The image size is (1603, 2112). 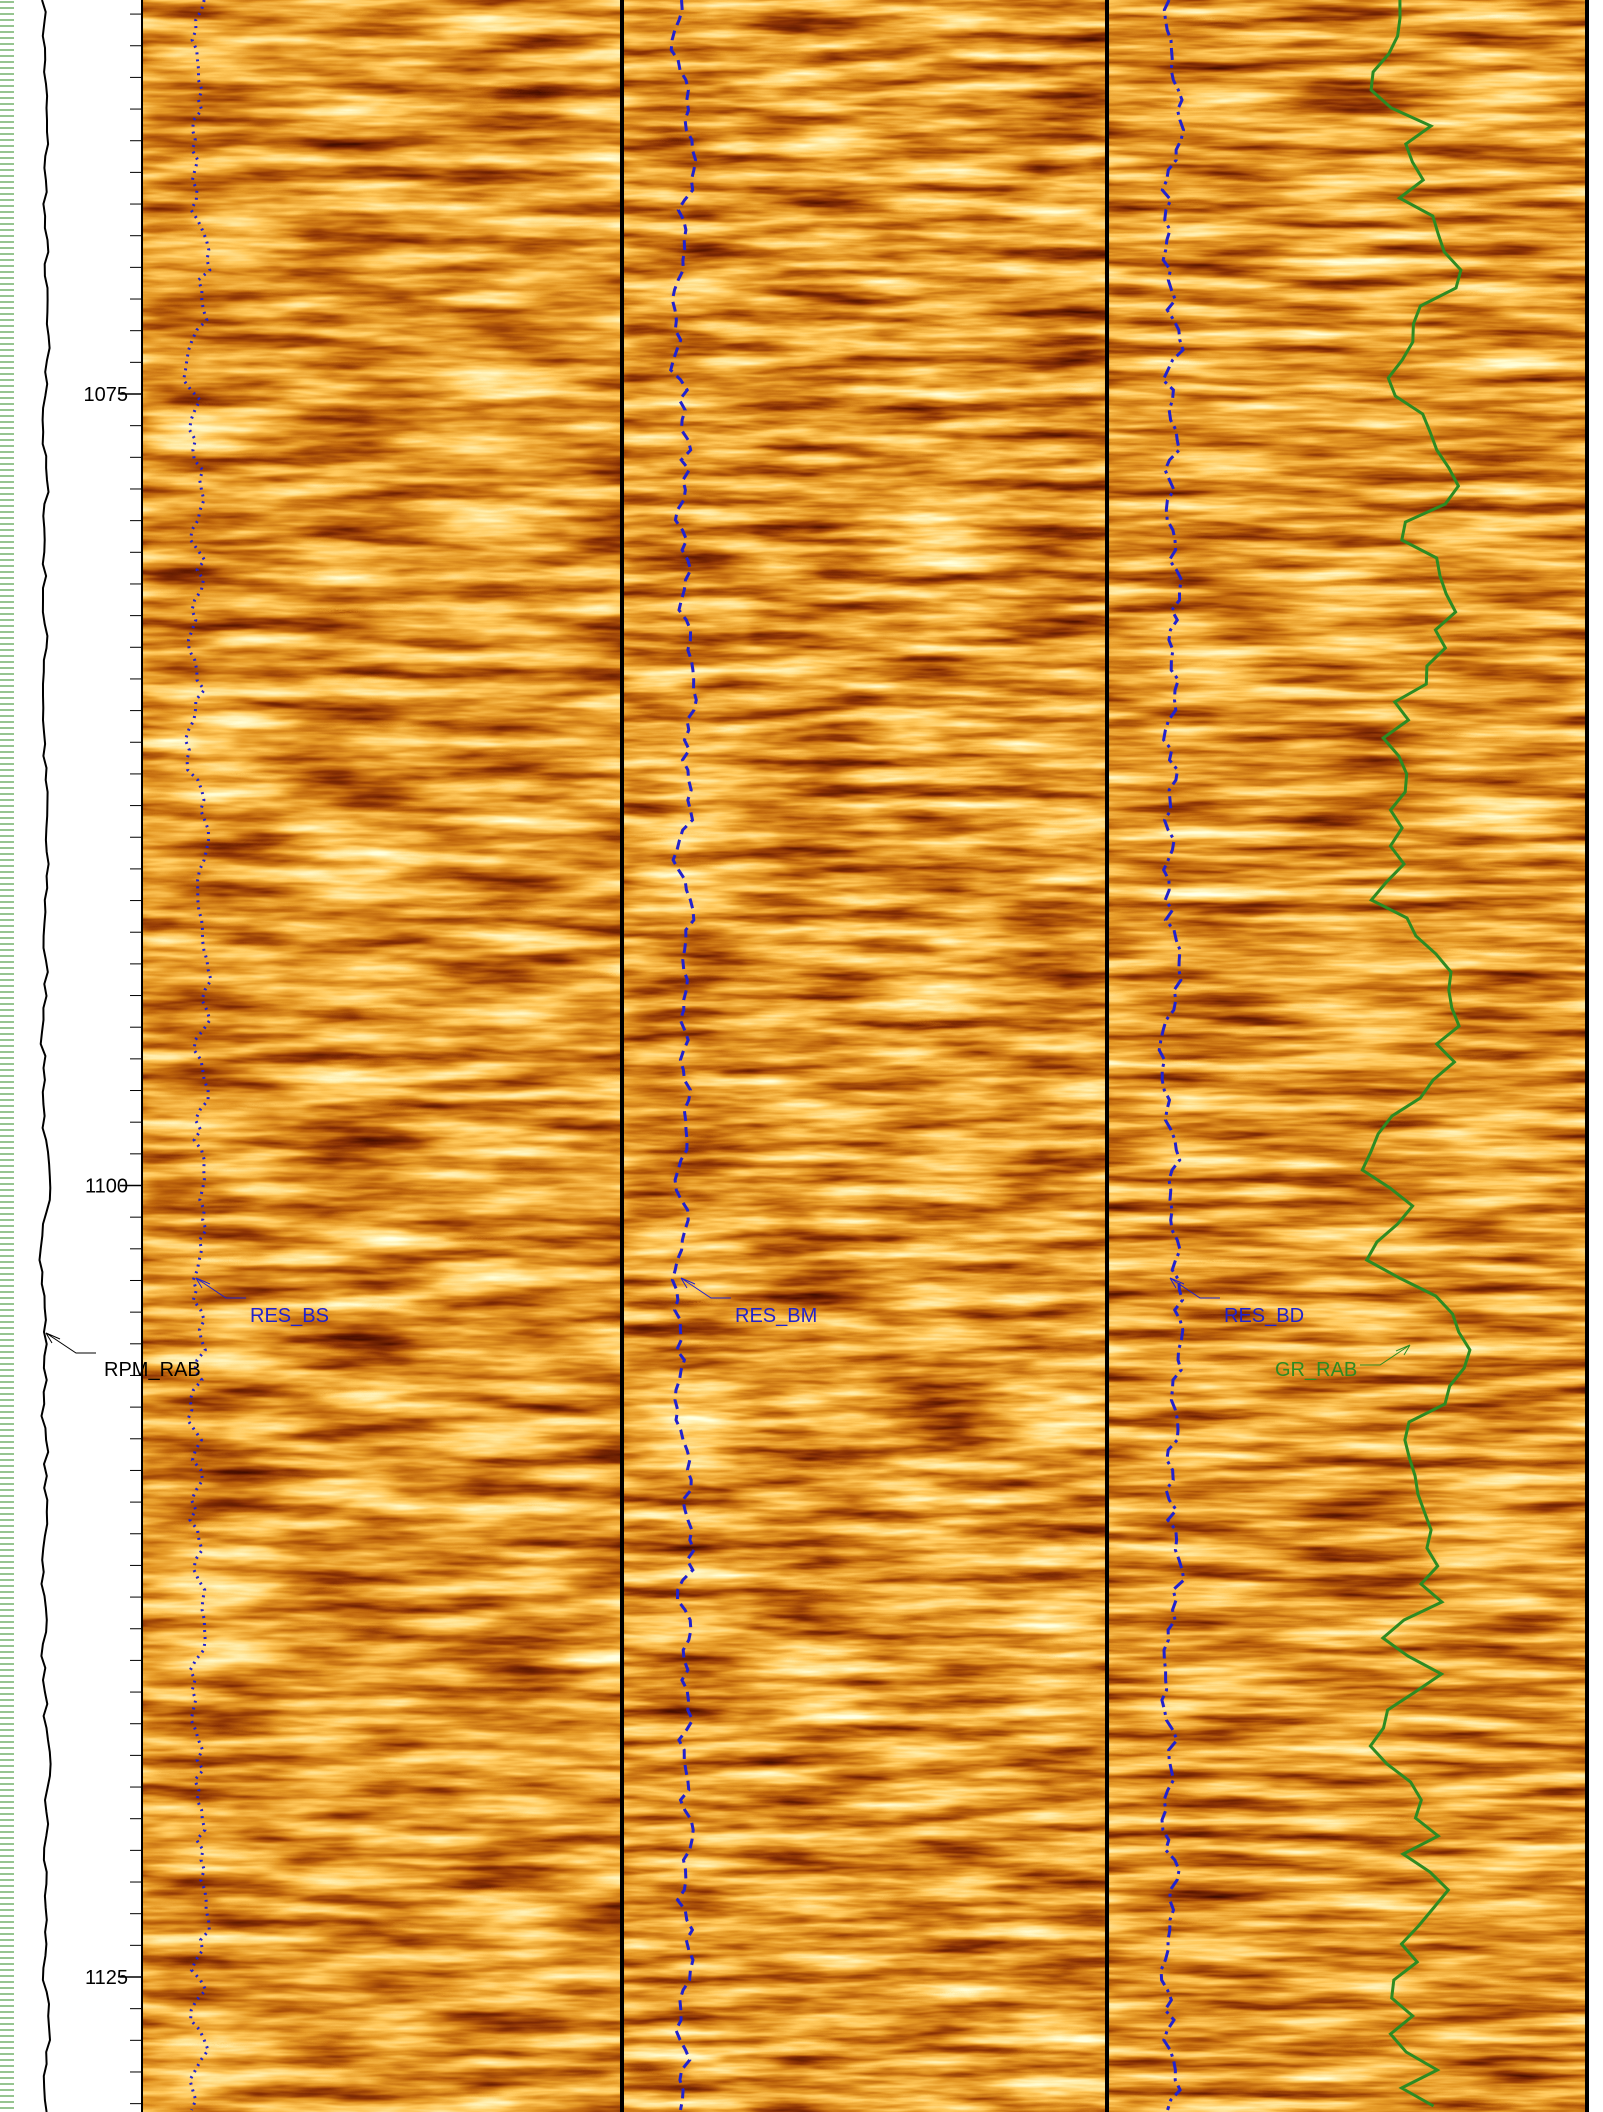 What do you see at coordinates (45, 1056) in the screenshot?
I see `rpm-curve` at bounding box center [45, 1056].